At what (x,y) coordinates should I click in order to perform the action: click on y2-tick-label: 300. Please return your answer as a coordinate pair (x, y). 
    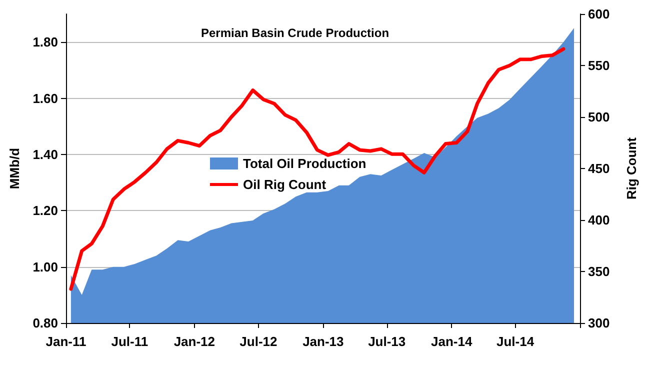
    Looking at the image, I should click on (599, 323).